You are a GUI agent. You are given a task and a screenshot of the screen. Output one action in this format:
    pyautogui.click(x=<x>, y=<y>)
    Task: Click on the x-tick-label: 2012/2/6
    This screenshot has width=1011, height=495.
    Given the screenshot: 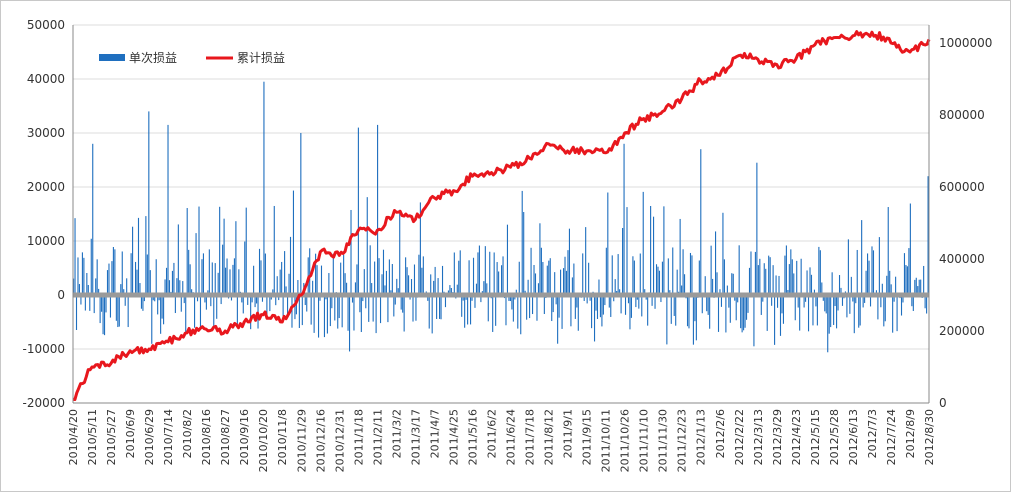 What is the action you would take?
    pyautogui.click(x=720, y=433)
    